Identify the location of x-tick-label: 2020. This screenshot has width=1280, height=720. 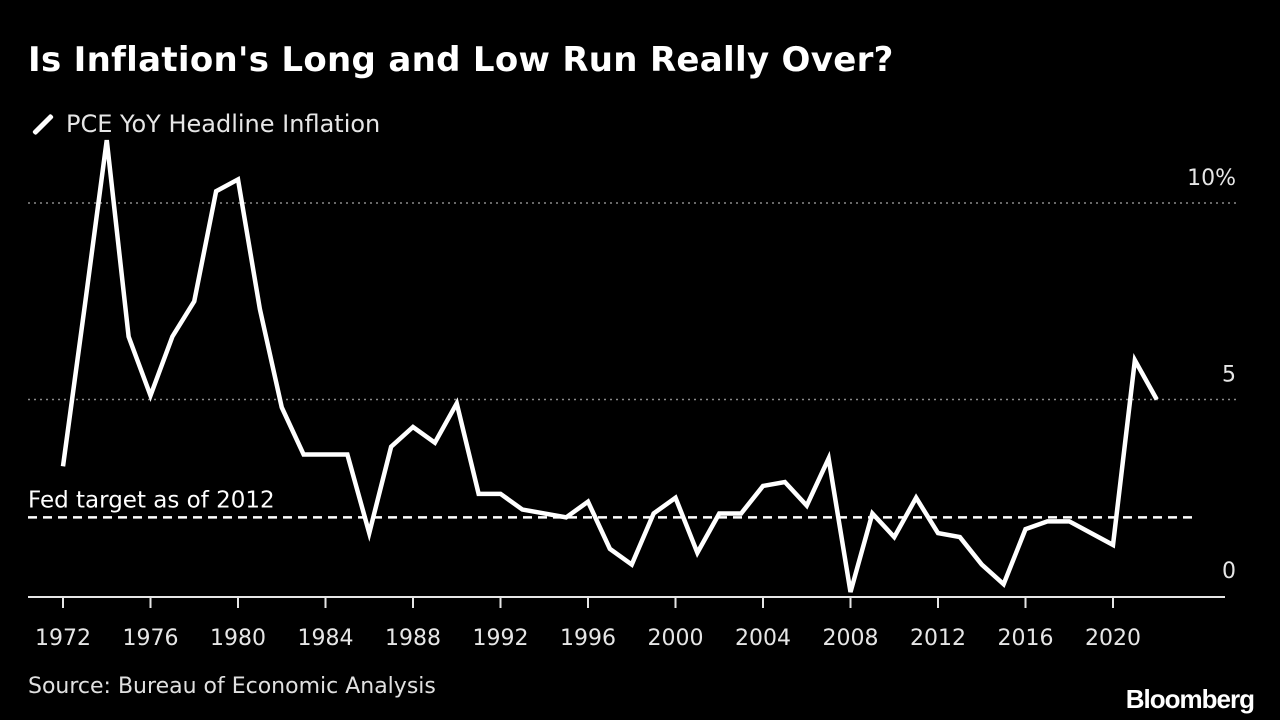
(1113, 638).